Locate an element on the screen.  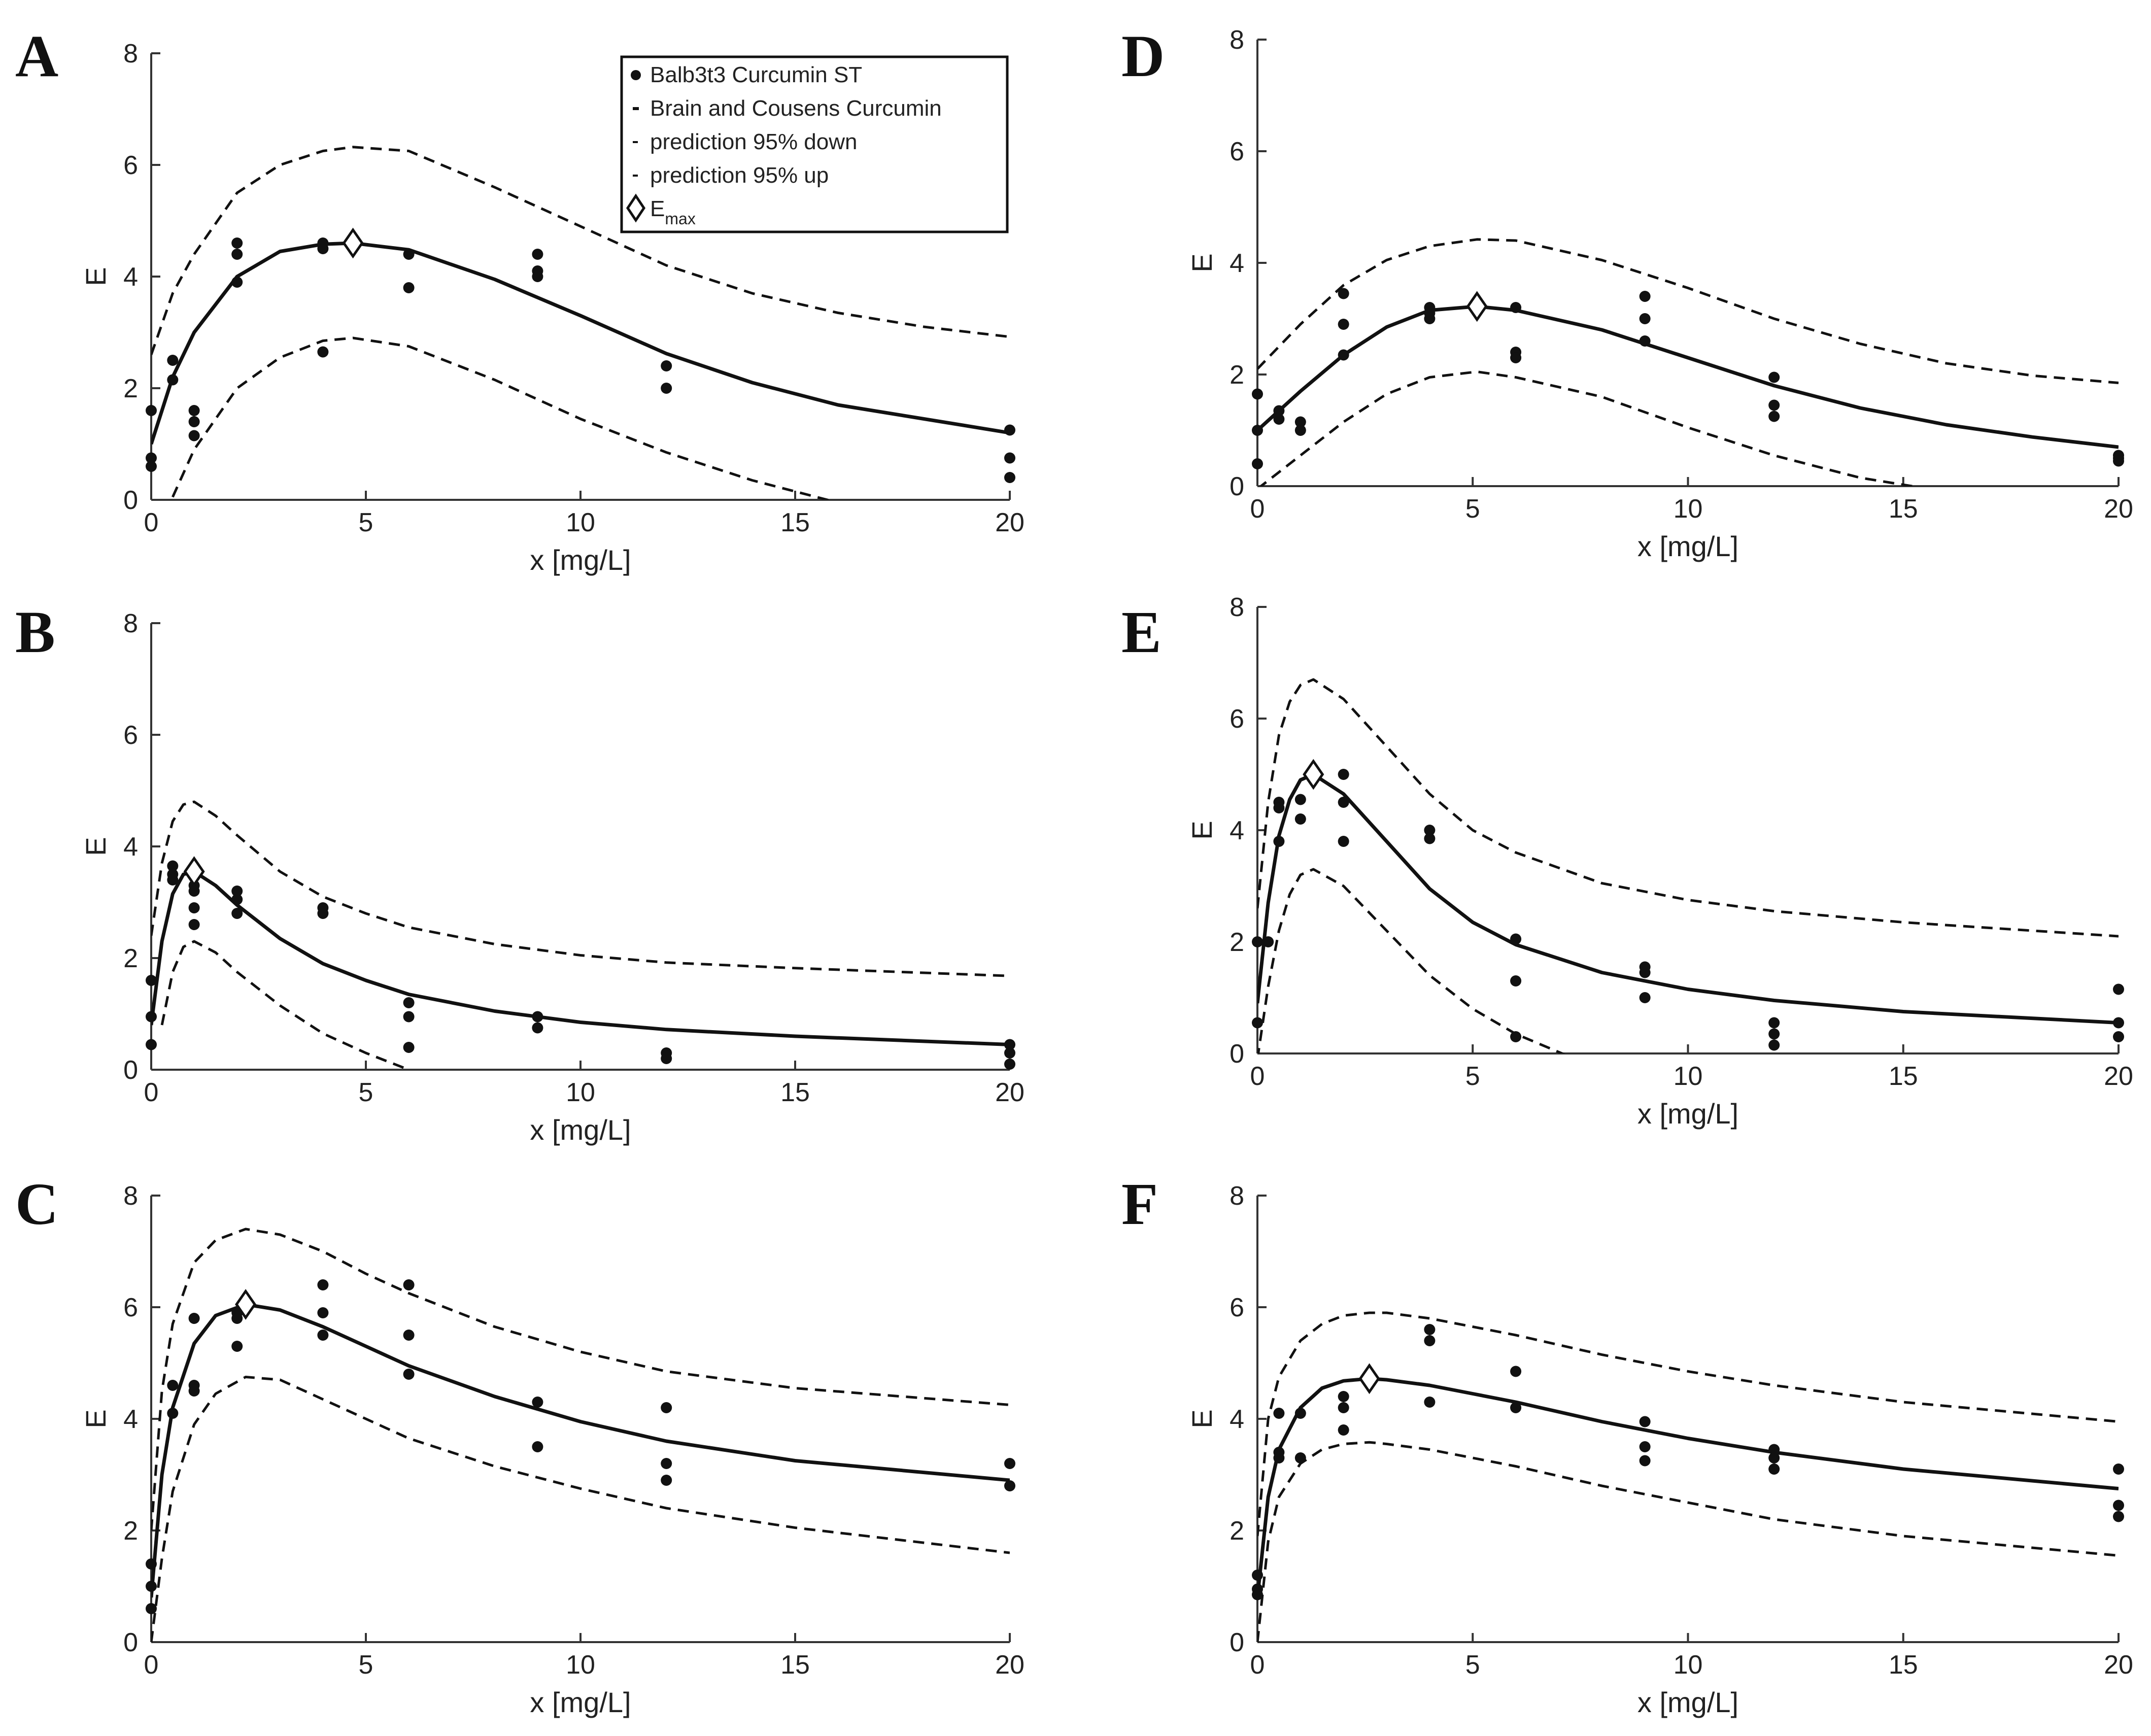
legend-label-text: Balb3t3 Curcumin ST is located at coordinates (756, 74).